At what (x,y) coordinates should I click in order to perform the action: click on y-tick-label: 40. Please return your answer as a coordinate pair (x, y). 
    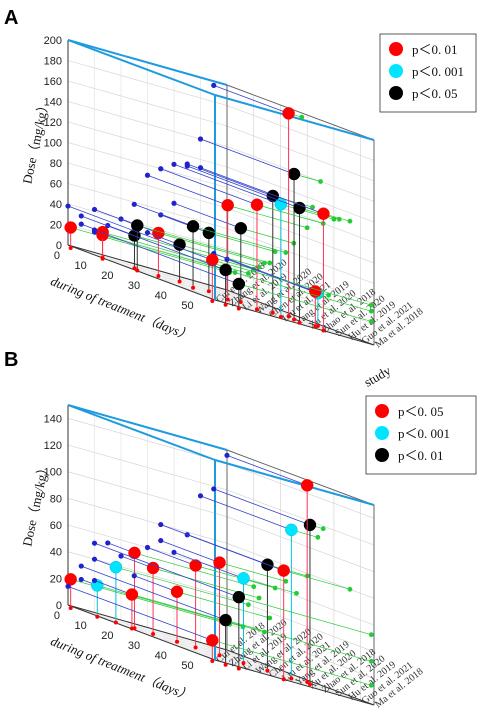
    Looking at the image, I should click on (56, 205).